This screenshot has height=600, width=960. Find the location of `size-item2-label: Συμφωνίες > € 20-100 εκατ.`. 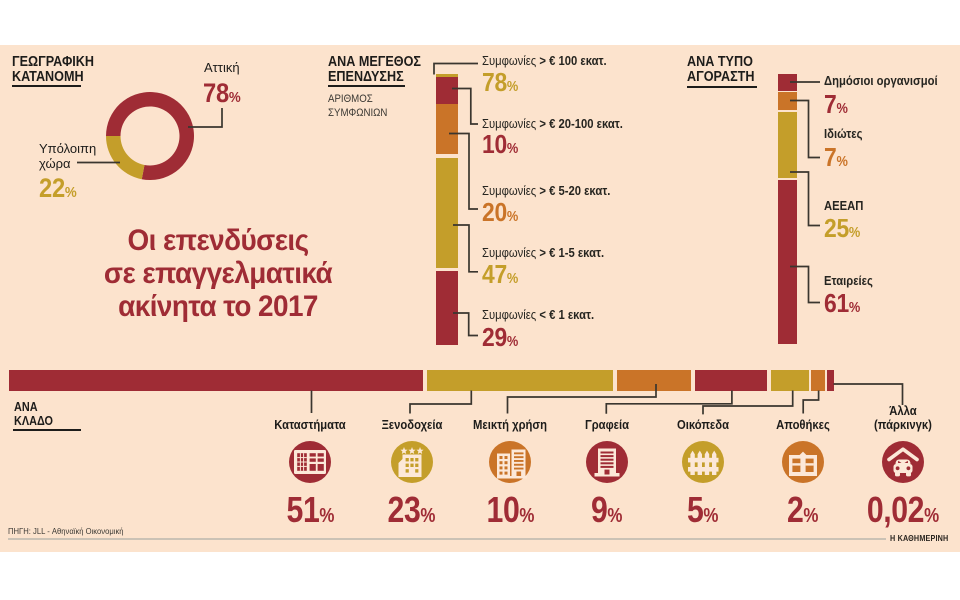

size-item2-label: Συμφωνίες > € 20-100 εκατ. is located at coordinates (552, 124).